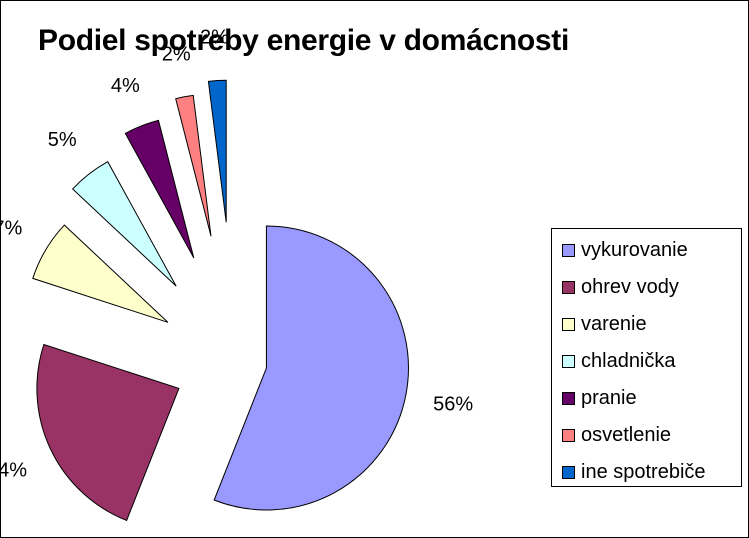 This screenshot has height=538, width=749. What do you see at coordinates (626, 434) in the screenshot?
I see `legend-label: osvetlenie` at bounding box center [626, 434].